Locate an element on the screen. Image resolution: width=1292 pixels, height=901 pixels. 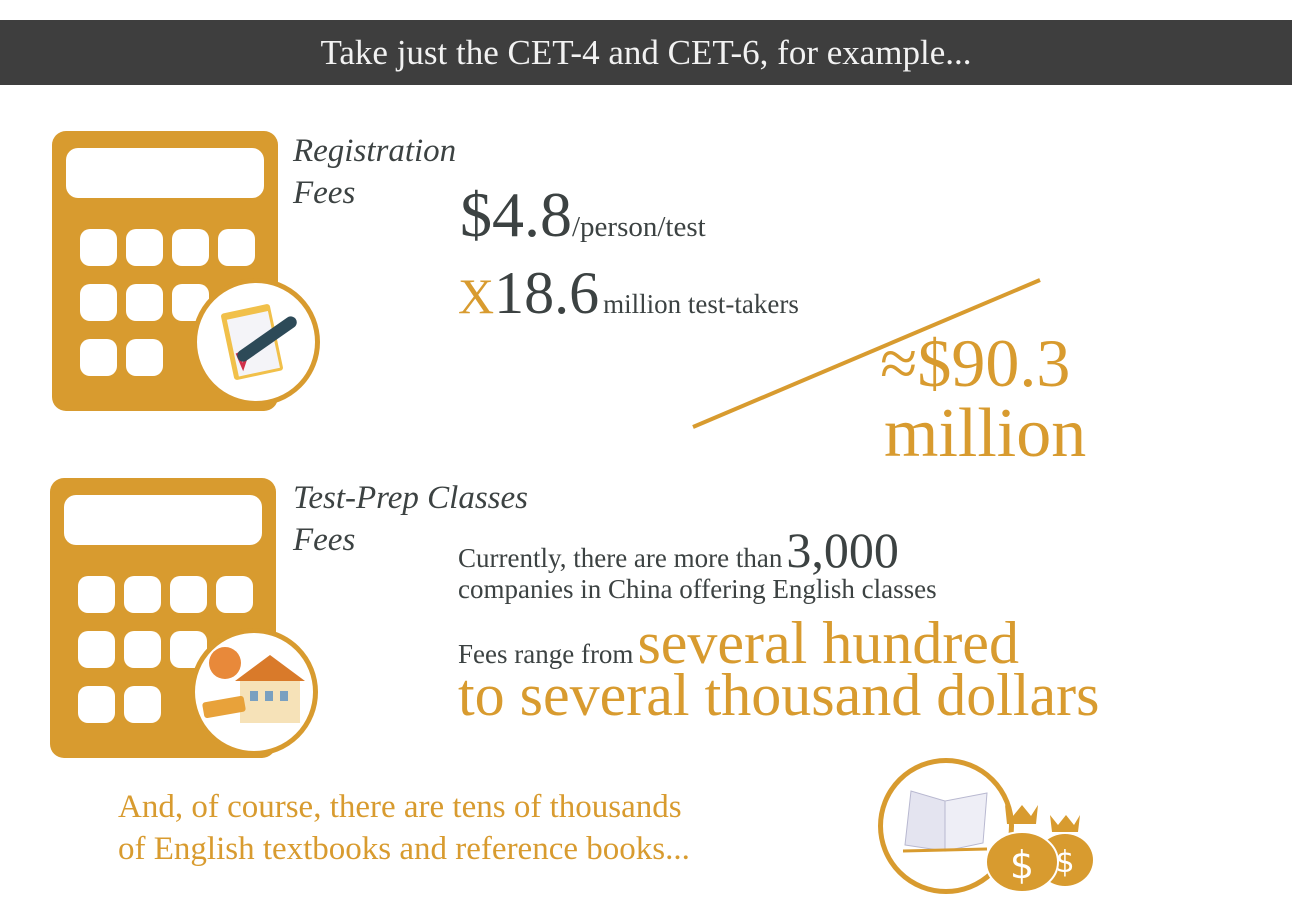
calculator-icon is located at coordinates (163, 618).